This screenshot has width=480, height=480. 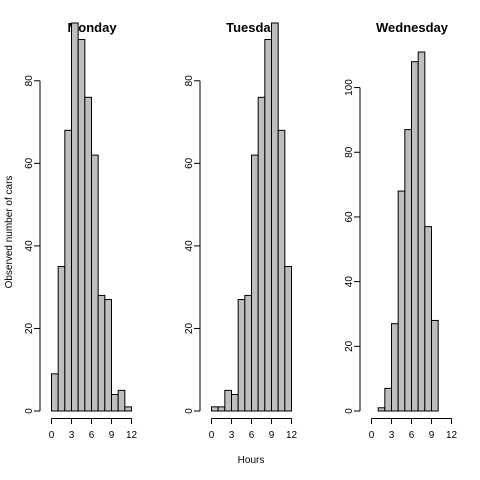 What do you see at coordinates (29, 163) in the screenshot?
I see `monday-y-tick-label: 60` at bounding box center [29, 163].